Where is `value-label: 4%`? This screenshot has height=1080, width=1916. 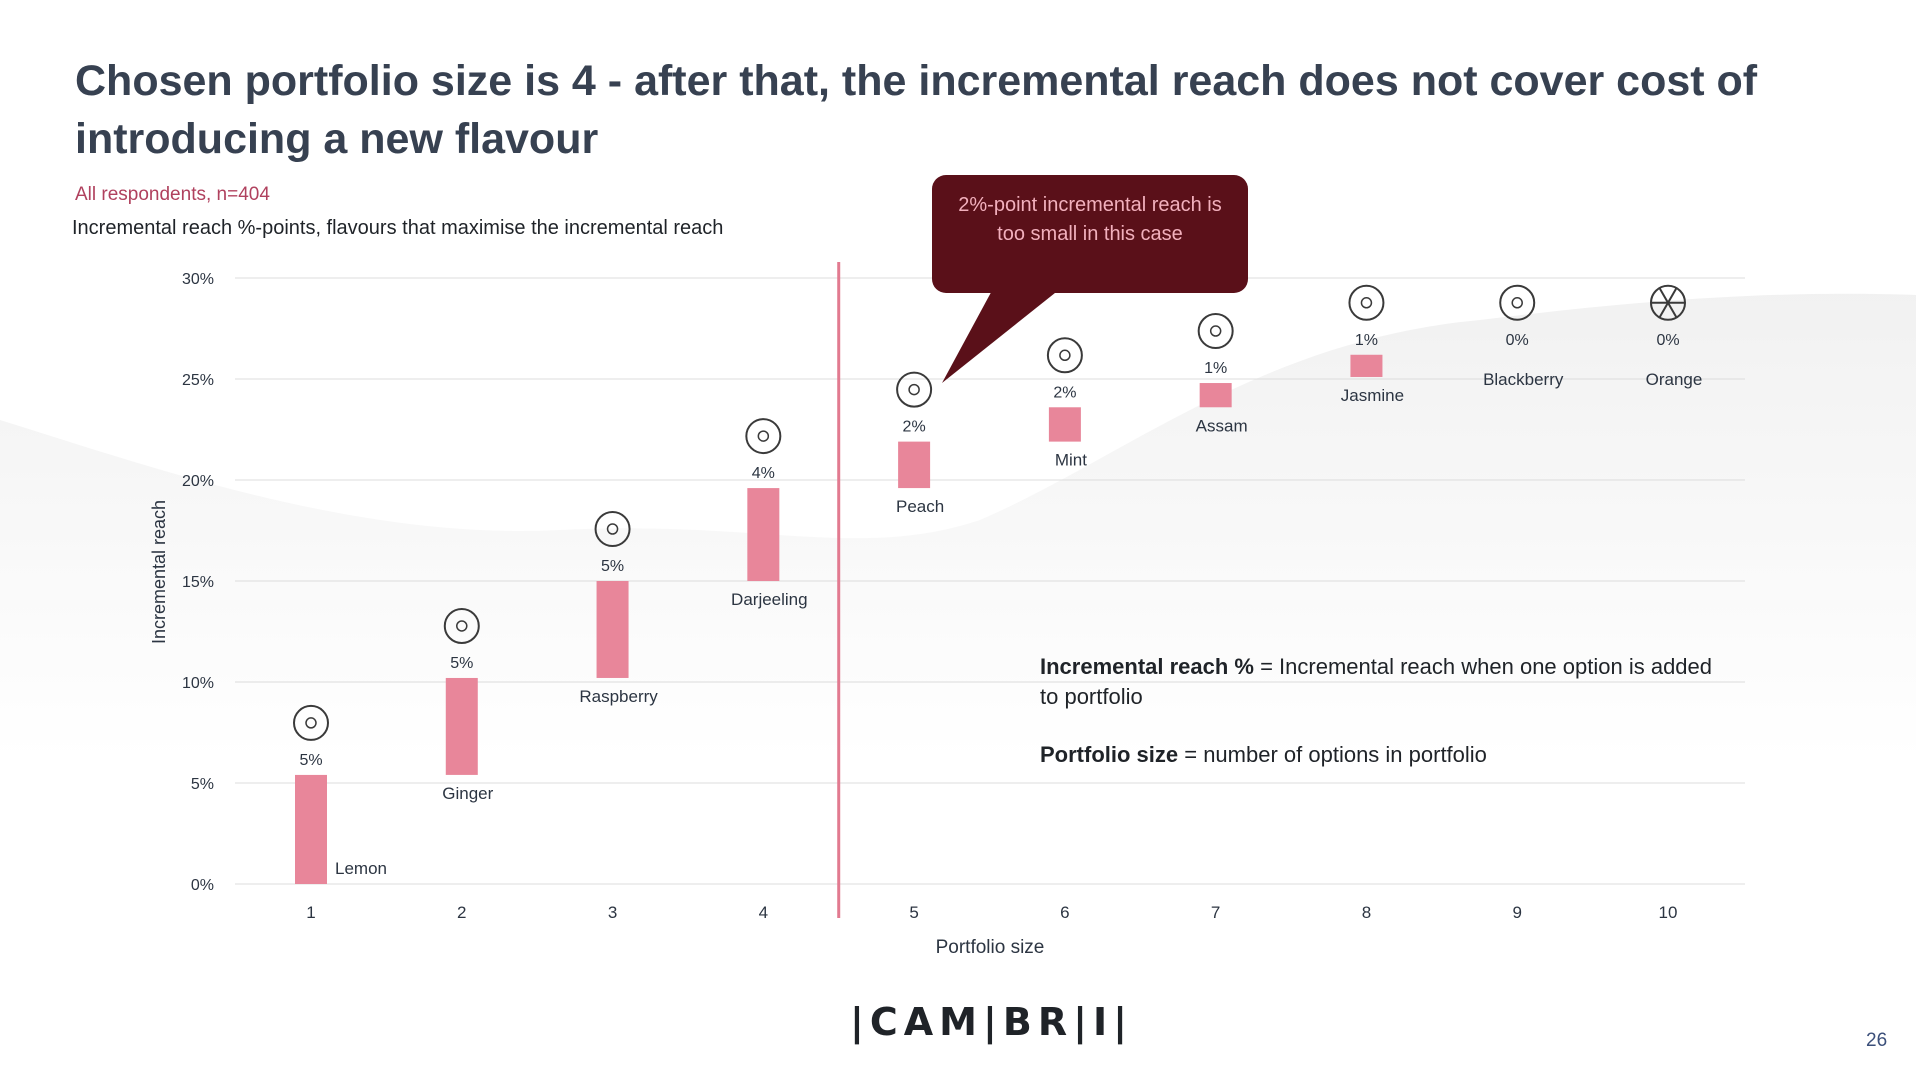
value-label: 4% is located at coordinates (763, 473).